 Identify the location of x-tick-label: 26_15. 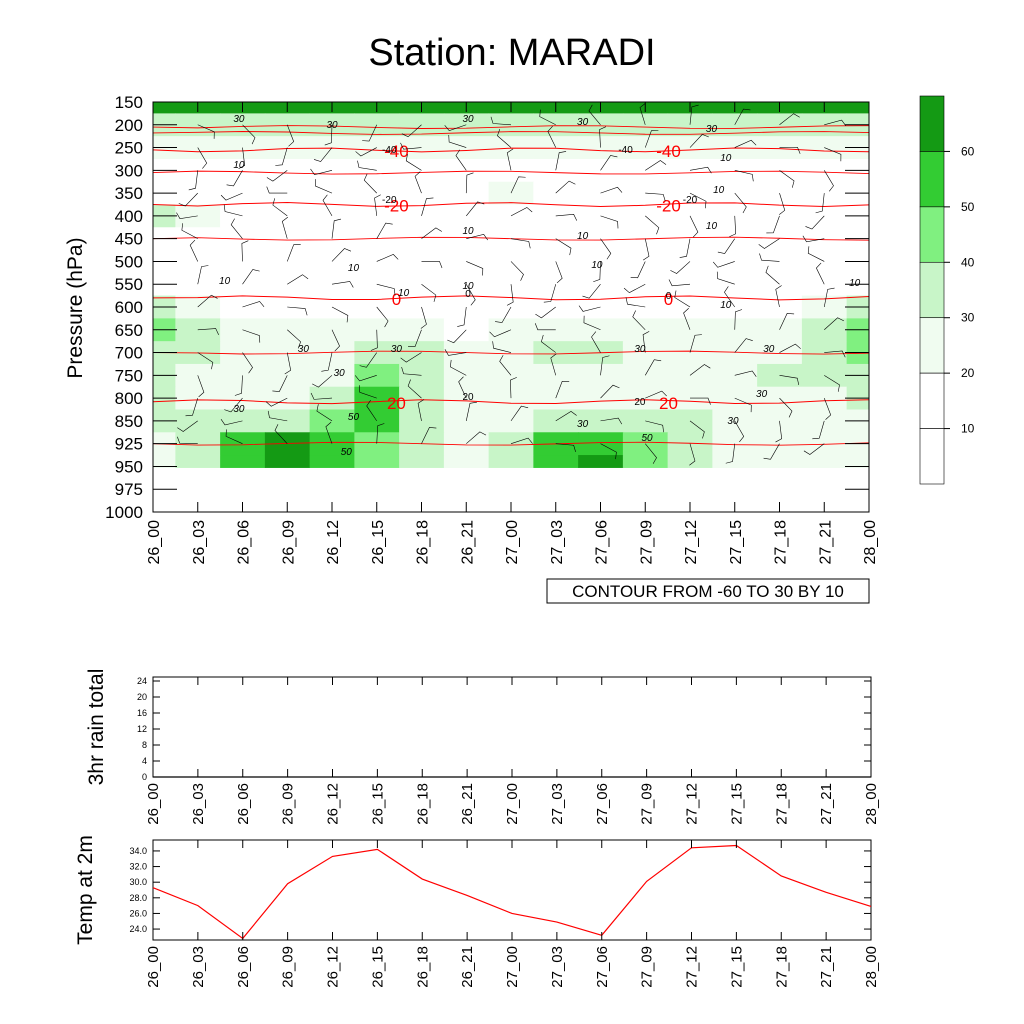
(377, 804).